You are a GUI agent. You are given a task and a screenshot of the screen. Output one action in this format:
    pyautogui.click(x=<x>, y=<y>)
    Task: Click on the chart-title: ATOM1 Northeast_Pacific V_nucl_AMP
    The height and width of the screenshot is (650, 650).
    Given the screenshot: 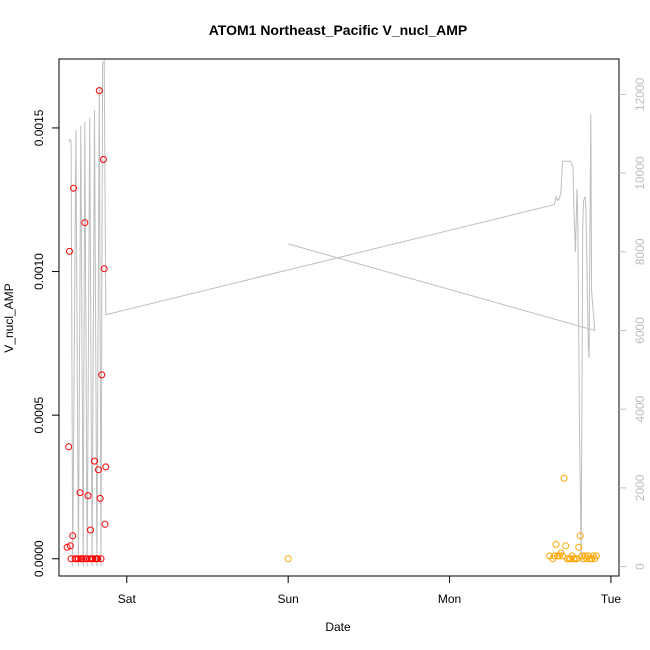 What is the action you would take?
    pyautogui.click(x=338, y=30)
    